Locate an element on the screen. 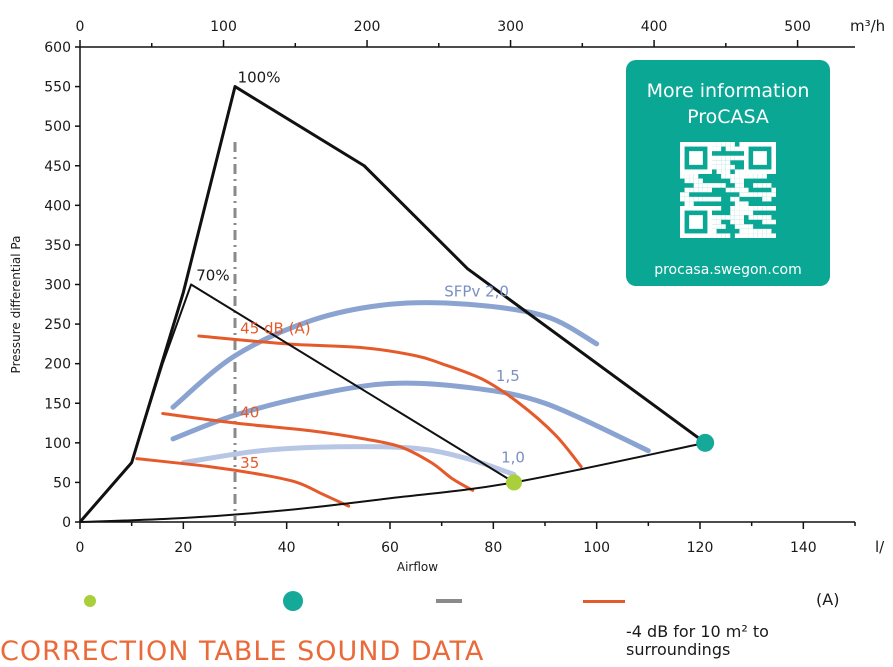 The image size is (893, 667). y-tick-label: 500 is located at coordinates (57, 127).